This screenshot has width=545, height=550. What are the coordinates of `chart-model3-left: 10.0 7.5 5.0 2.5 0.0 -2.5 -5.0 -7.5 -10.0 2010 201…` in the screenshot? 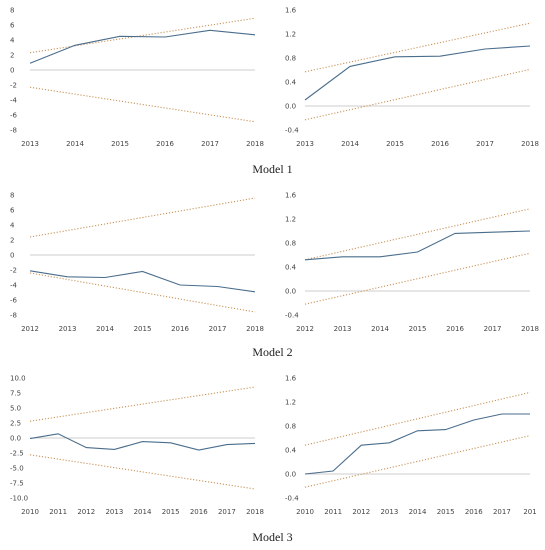 It's located at (137, 446).